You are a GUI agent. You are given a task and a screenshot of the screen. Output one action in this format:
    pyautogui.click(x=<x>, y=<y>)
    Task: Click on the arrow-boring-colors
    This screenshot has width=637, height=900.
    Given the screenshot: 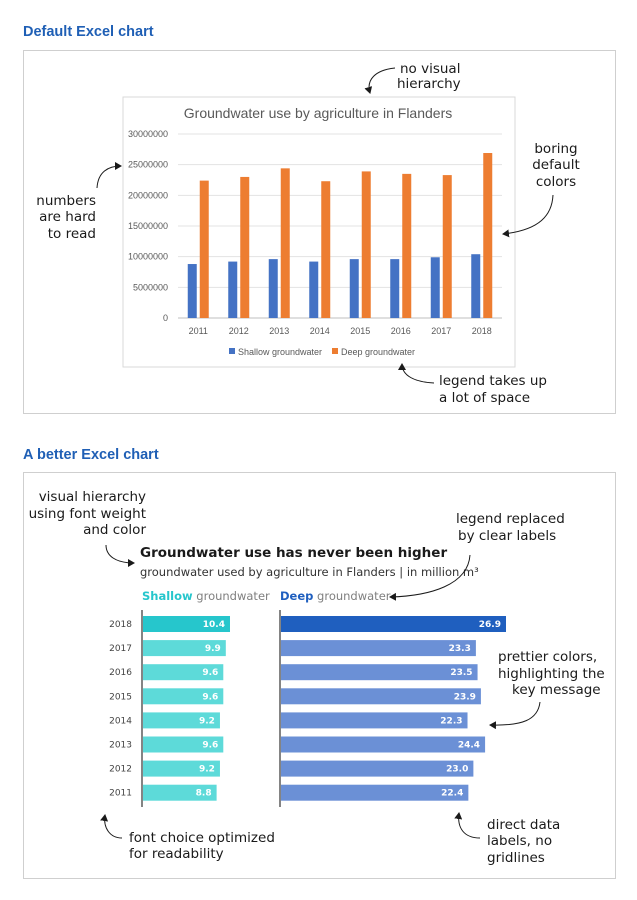 What is the action you would take?
    pyautogui.click(x=528, y=216)
    